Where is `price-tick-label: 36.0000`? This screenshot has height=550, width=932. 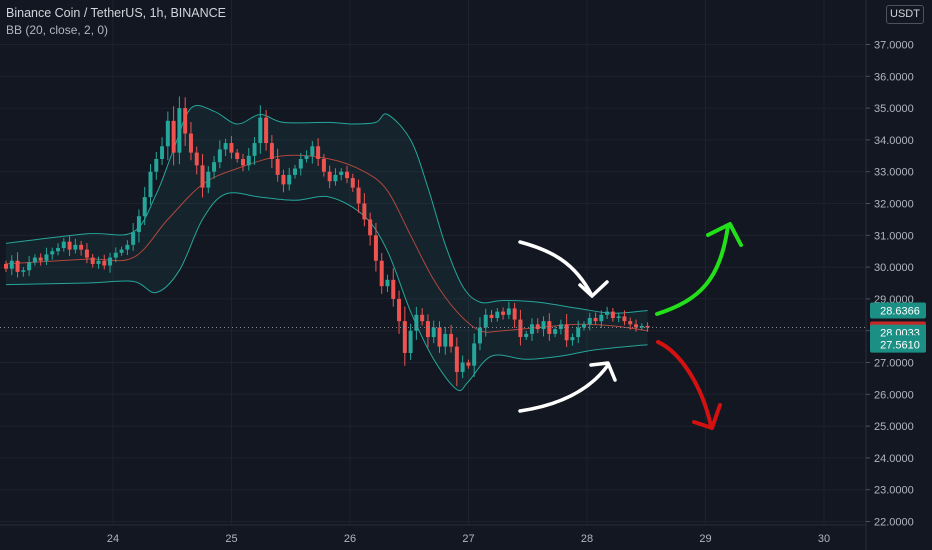
price-tick-label: 36.0000 is located at coordinates (894, 77).